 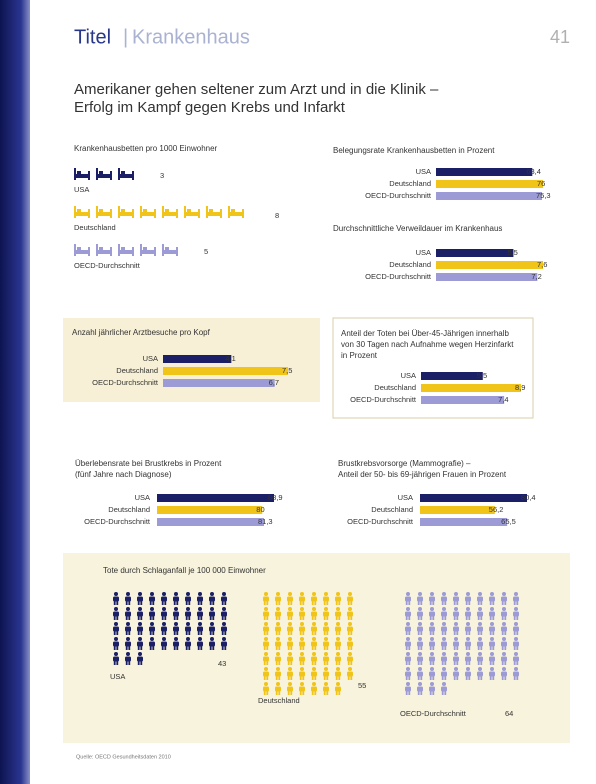 What do you see at coordinates (260, 509) in the screenshot?
I see `value-label: 80` at bounding box center [260, 509].